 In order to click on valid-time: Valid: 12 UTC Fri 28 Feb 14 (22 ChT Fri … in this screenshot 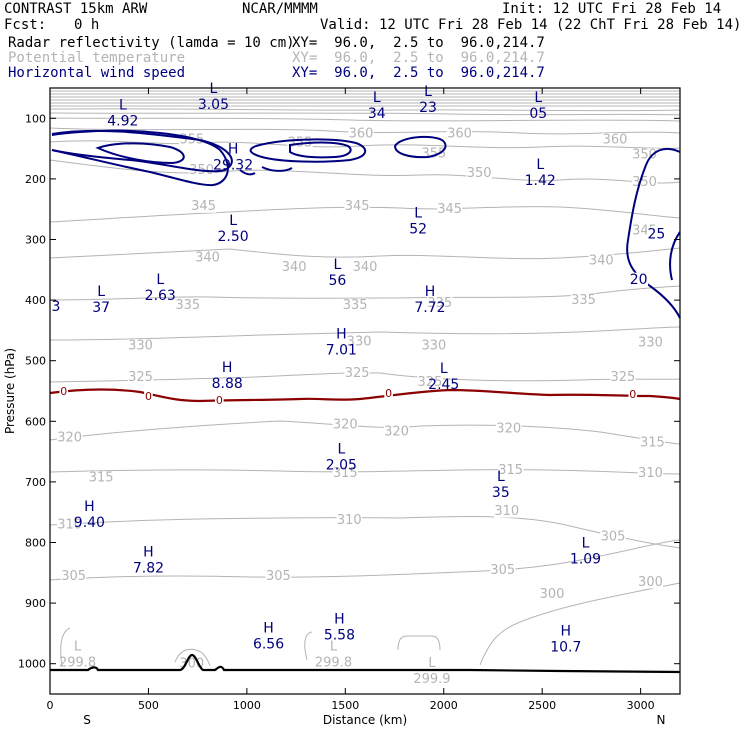, I will do `click(530, 25)`.